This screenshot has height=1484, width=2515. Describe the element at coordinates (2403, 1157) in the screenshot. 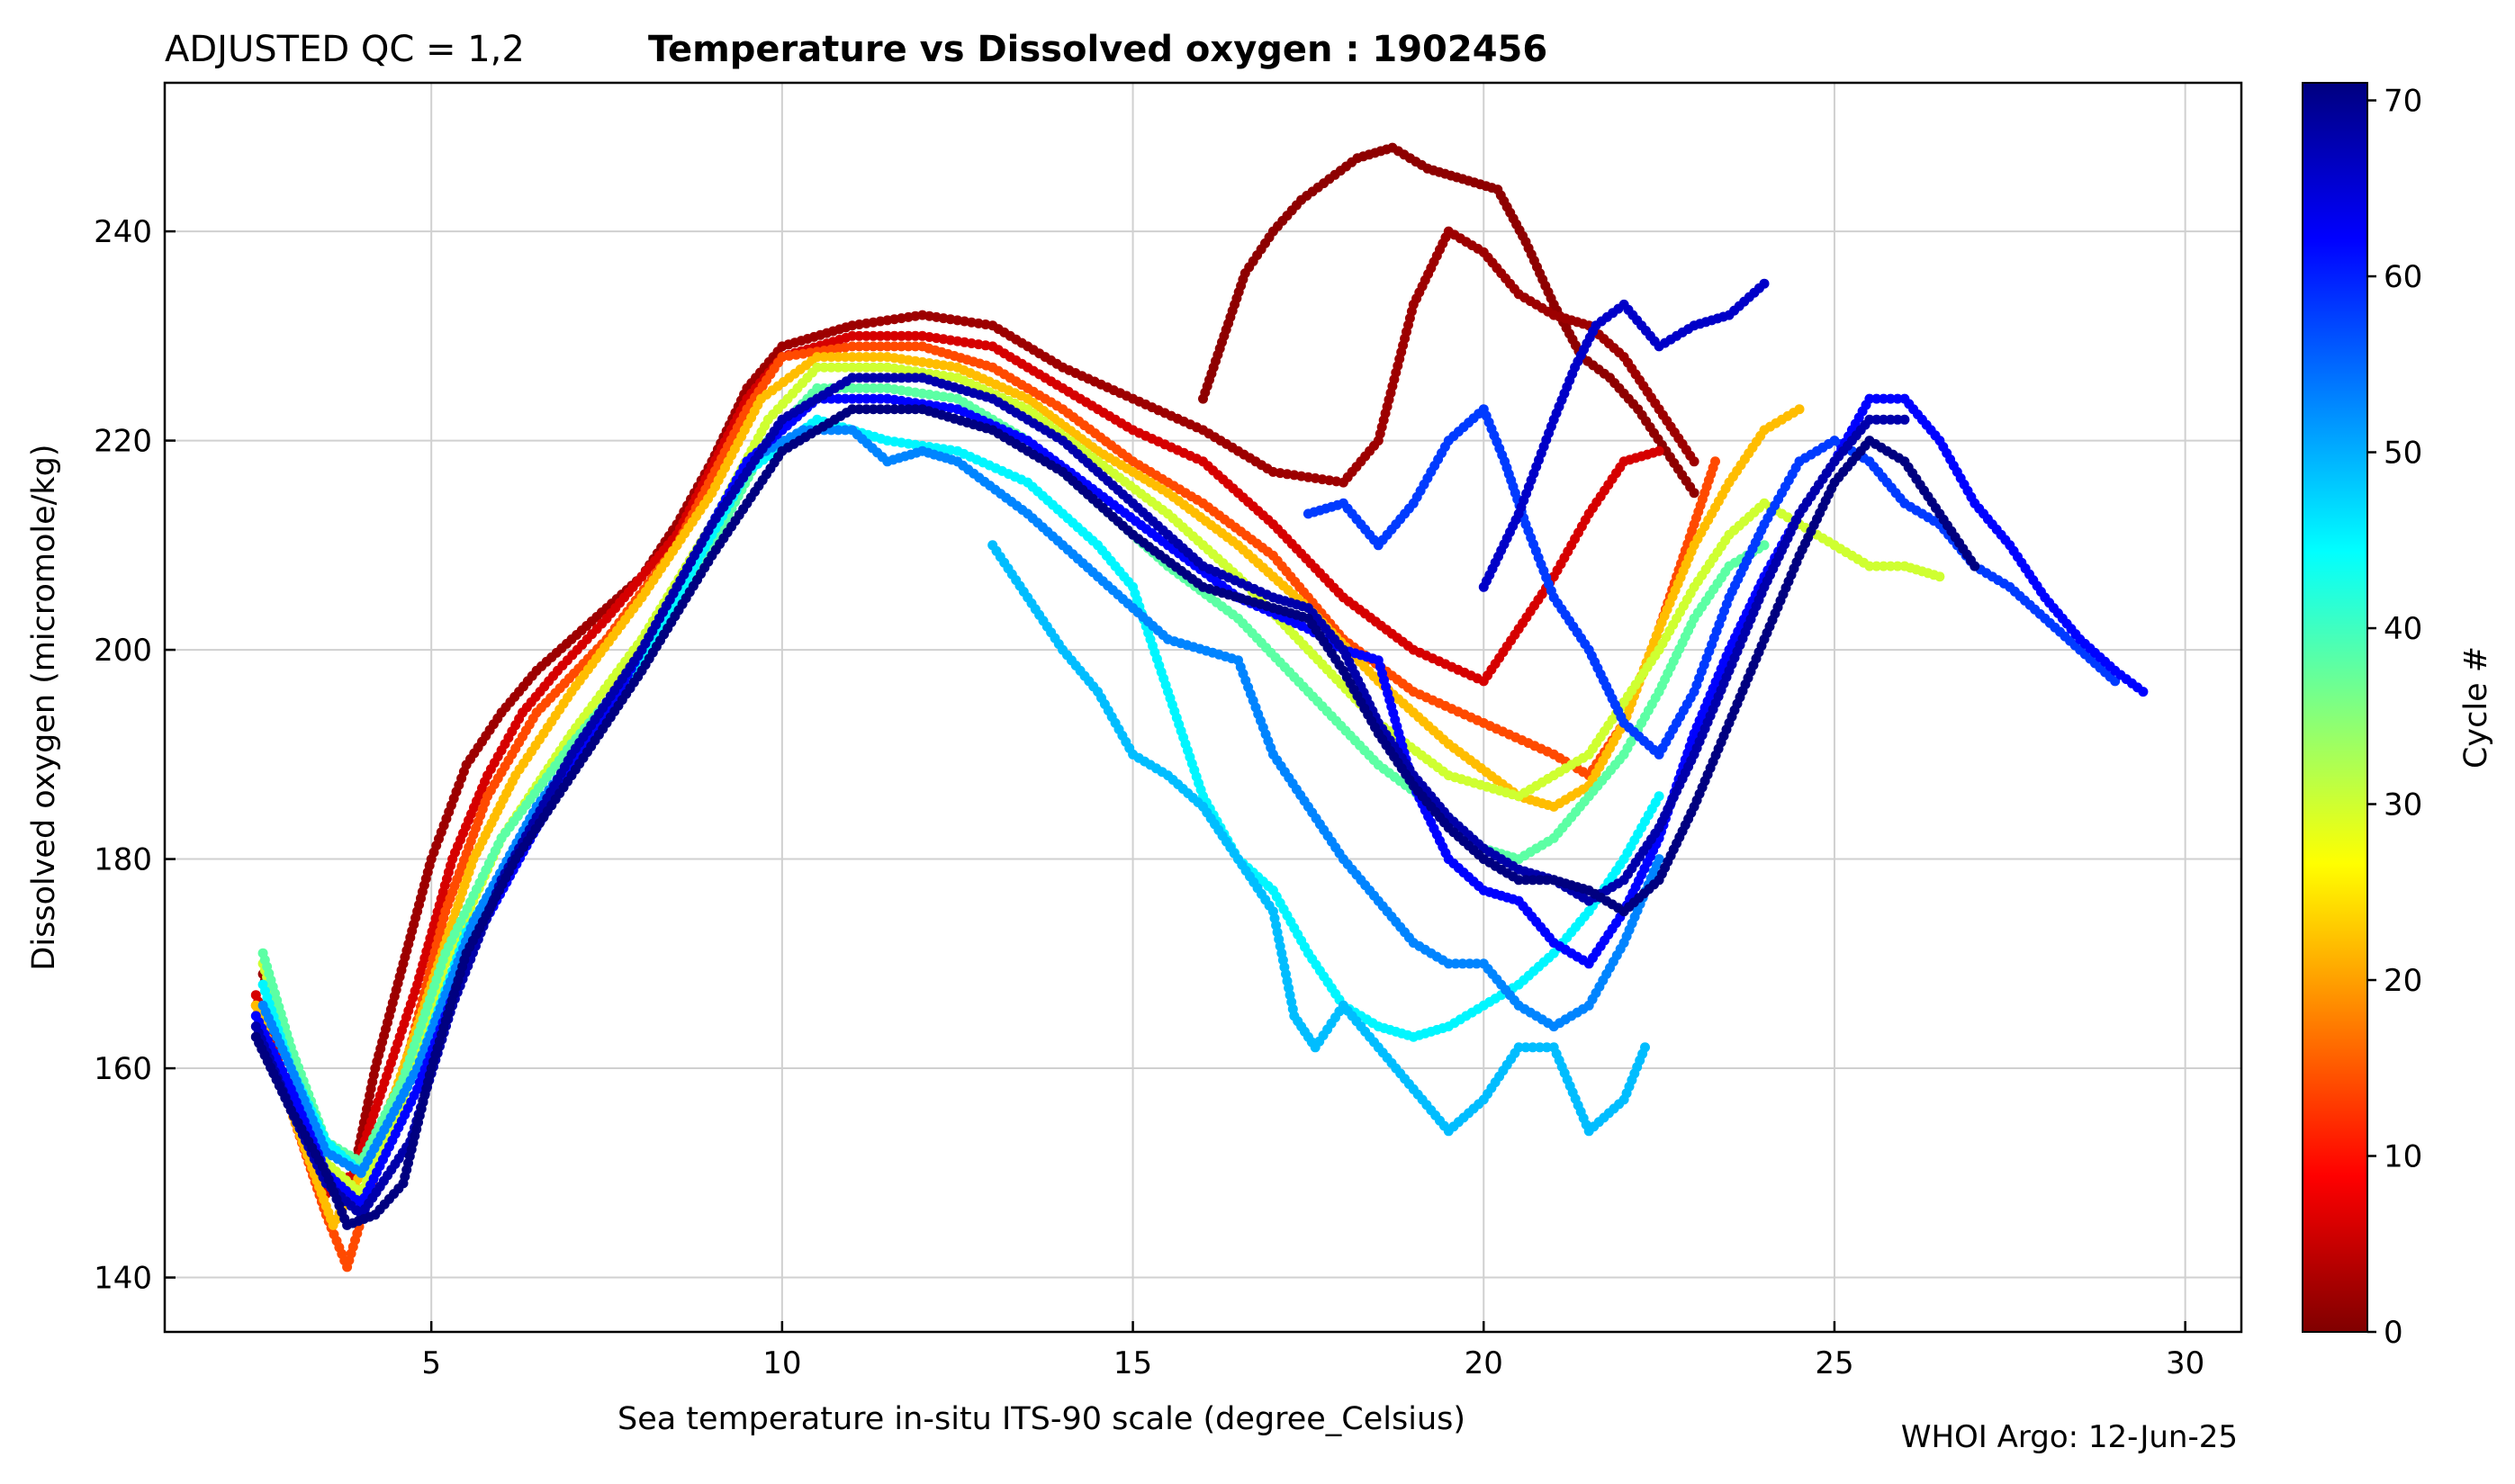

I see `colorbar-tick-label: 10` at that location.